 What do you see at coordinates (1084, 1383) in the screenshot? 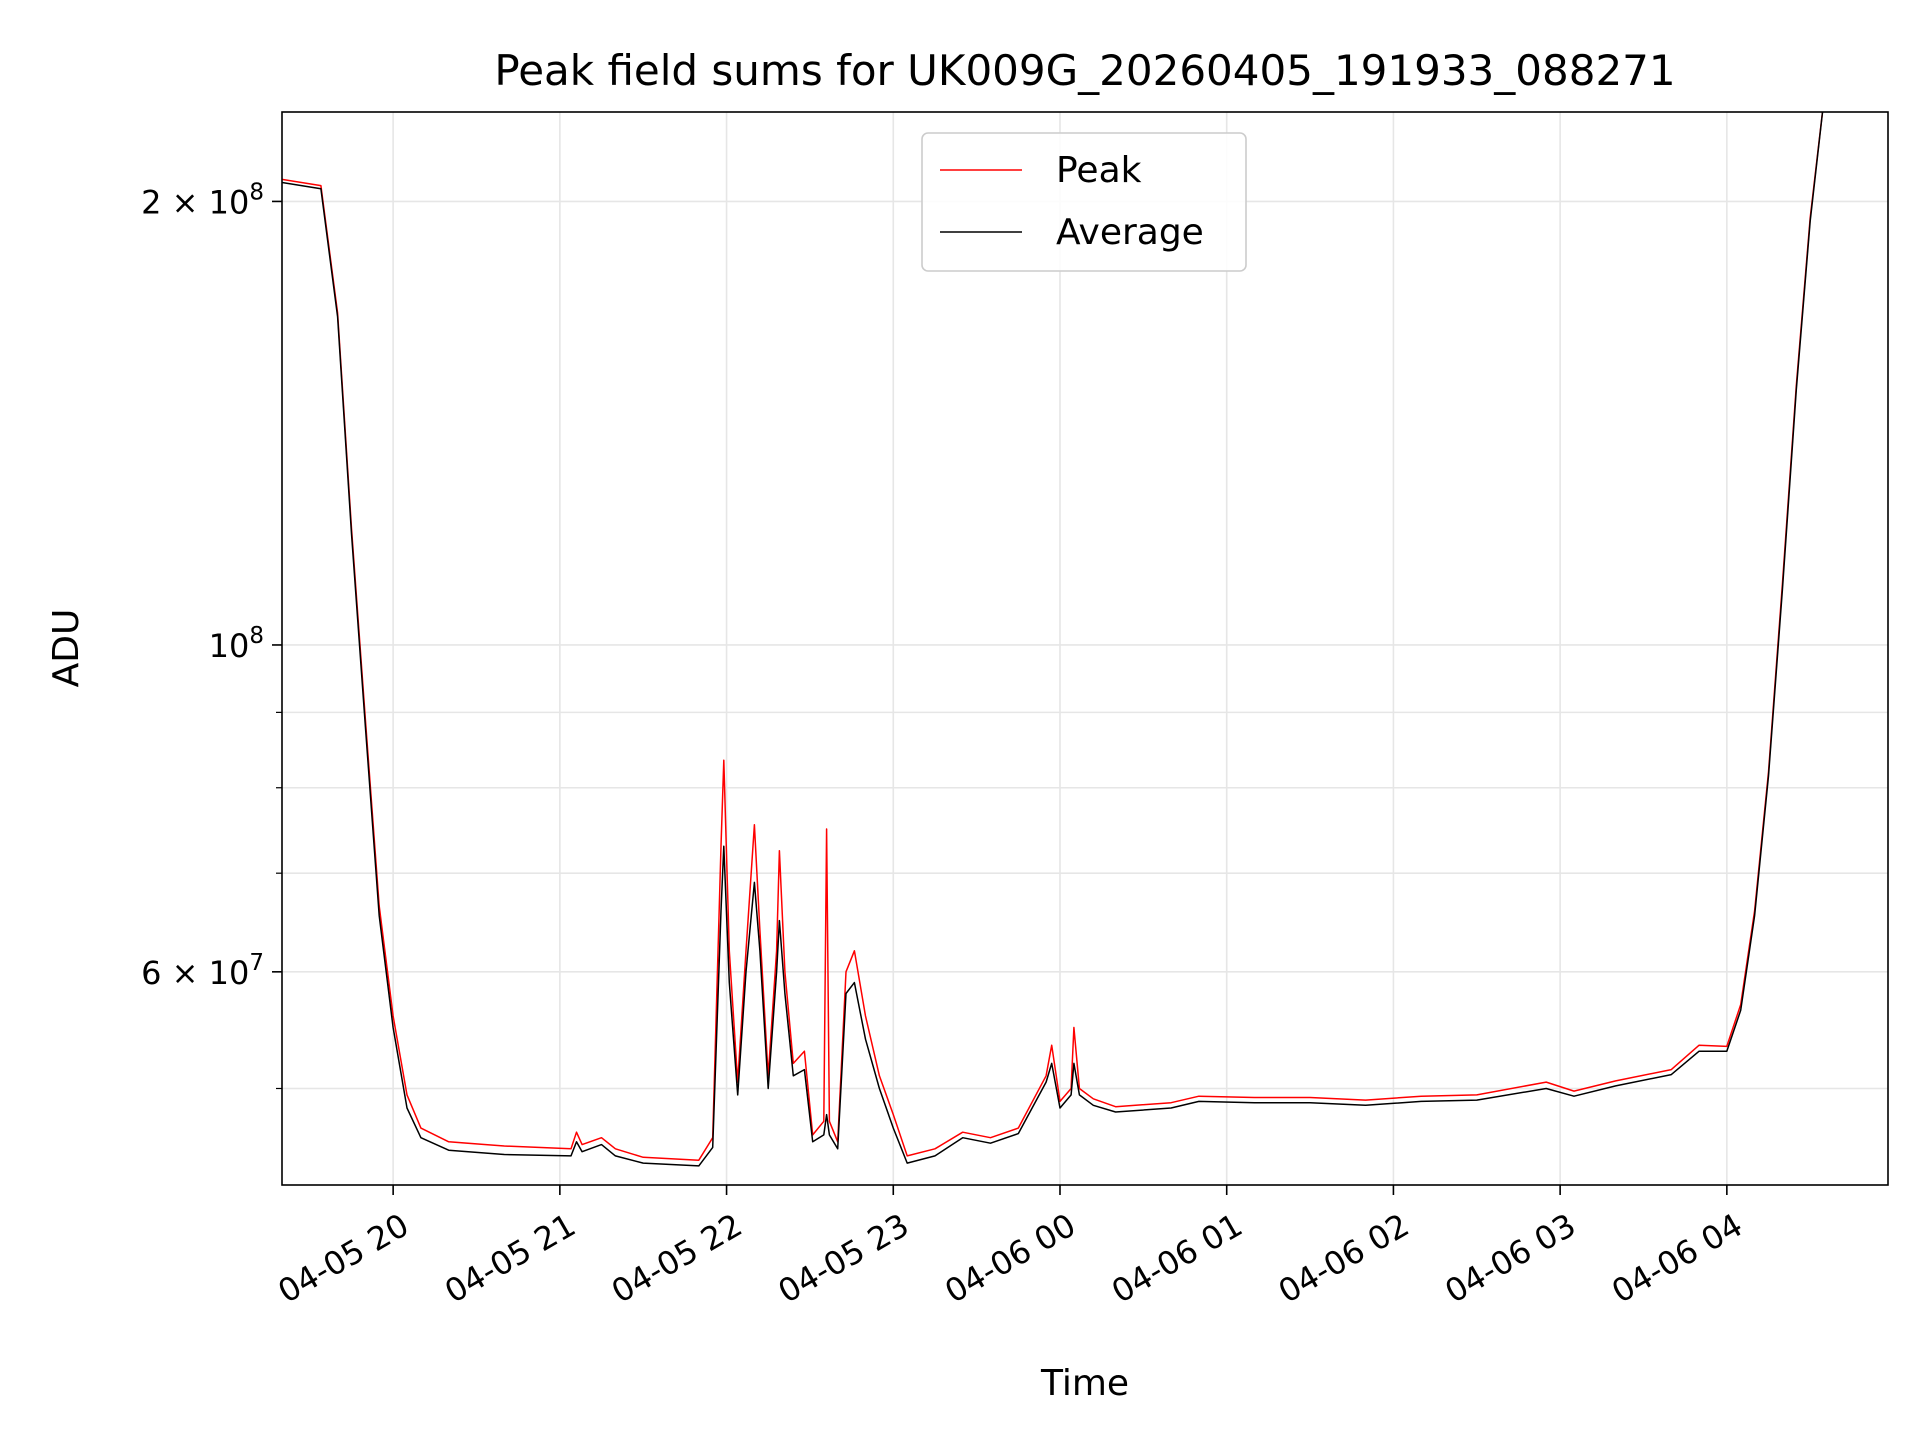
I see `x-axis-label: Time` at bounding box center [1084, 1383].